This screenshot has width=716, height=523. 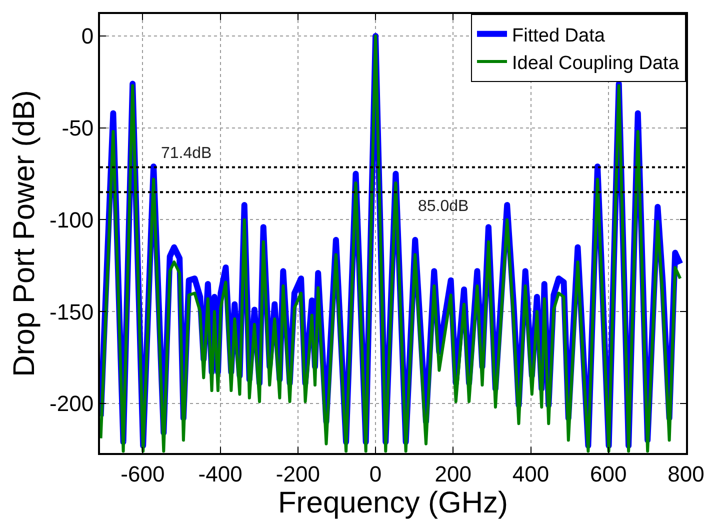 What do you see at coordinates (393, 503) in the screenshot?
I see `x-axis-title: Frequency (GHz)` at bounding box center [393, 503].